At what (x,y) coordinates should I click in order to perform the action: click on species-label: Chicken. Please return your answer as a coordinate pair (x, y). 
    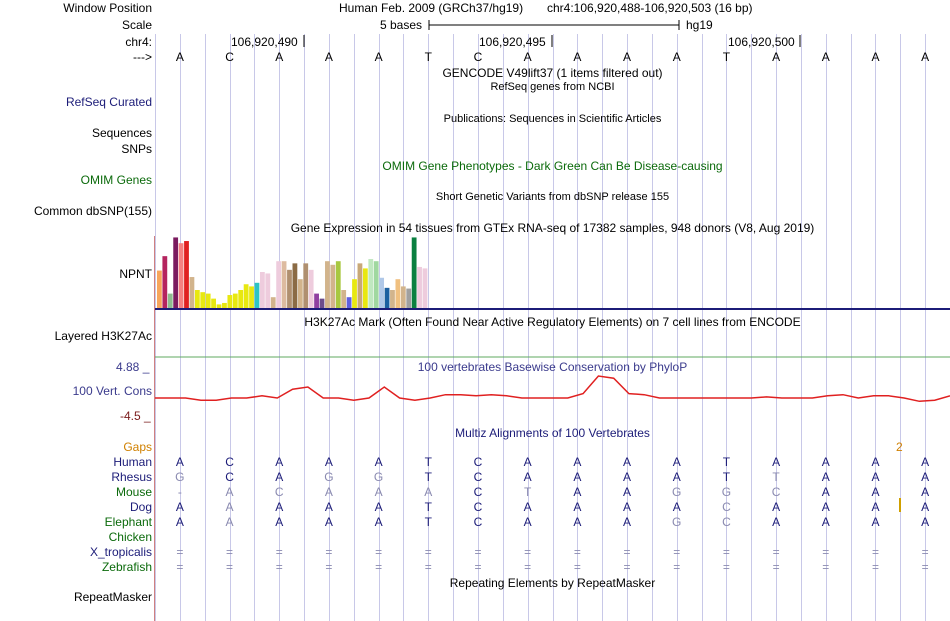
    Looking at the image, I should click on (130, 537).